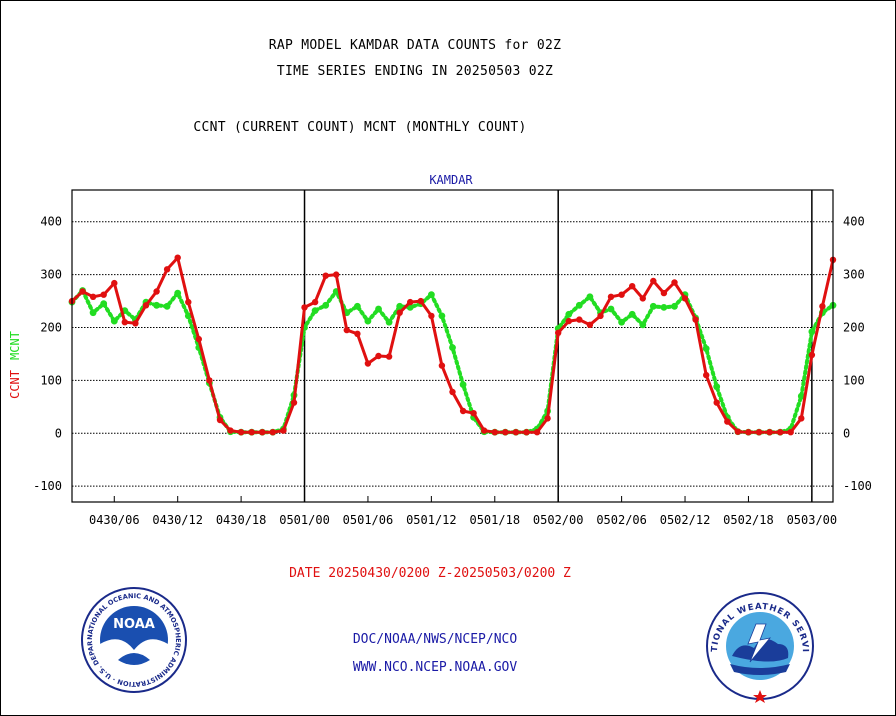 This screenshot has height=716, width=896. I want to click on y-axis-label-mcnt: MCNT, so click(15, 345).